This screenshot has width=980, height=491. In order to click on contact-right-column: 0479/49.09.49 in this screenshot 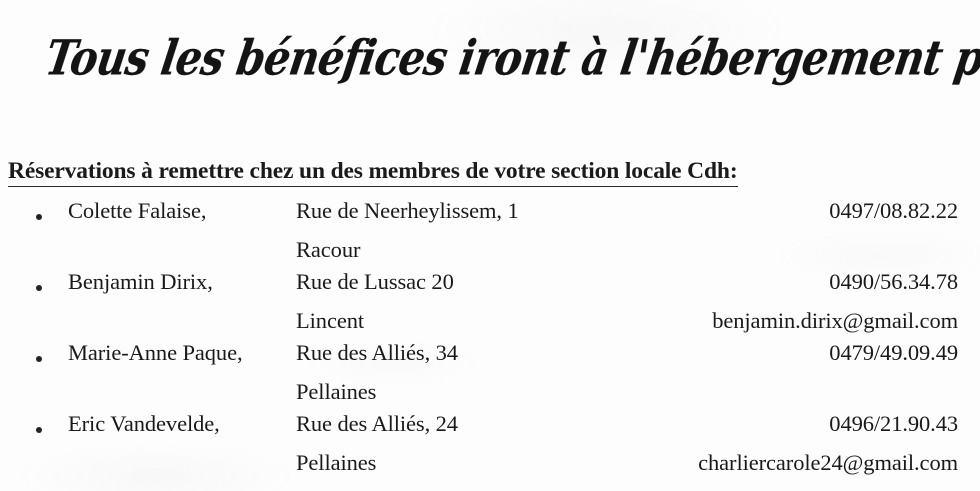, I will do `click(893, 359)`.